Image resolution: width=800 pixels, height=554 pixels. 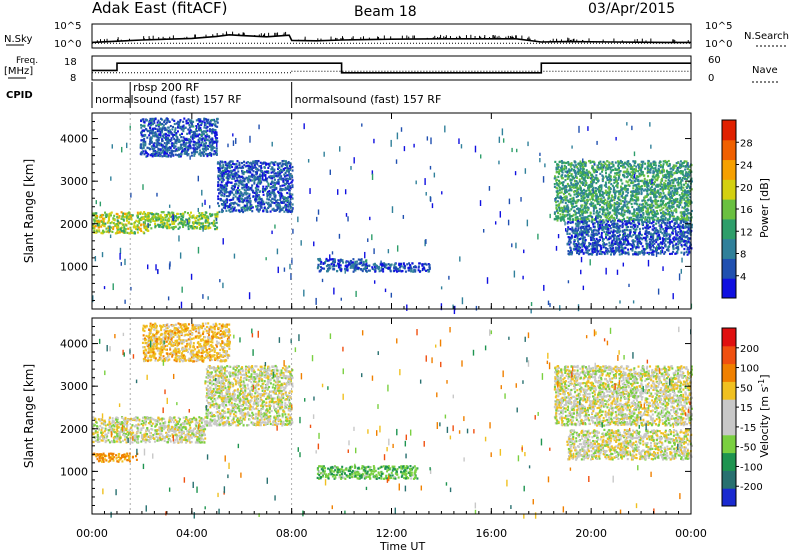 I want to click on nsky-tick-bottom: 10^0, so click(x=67, y=44).